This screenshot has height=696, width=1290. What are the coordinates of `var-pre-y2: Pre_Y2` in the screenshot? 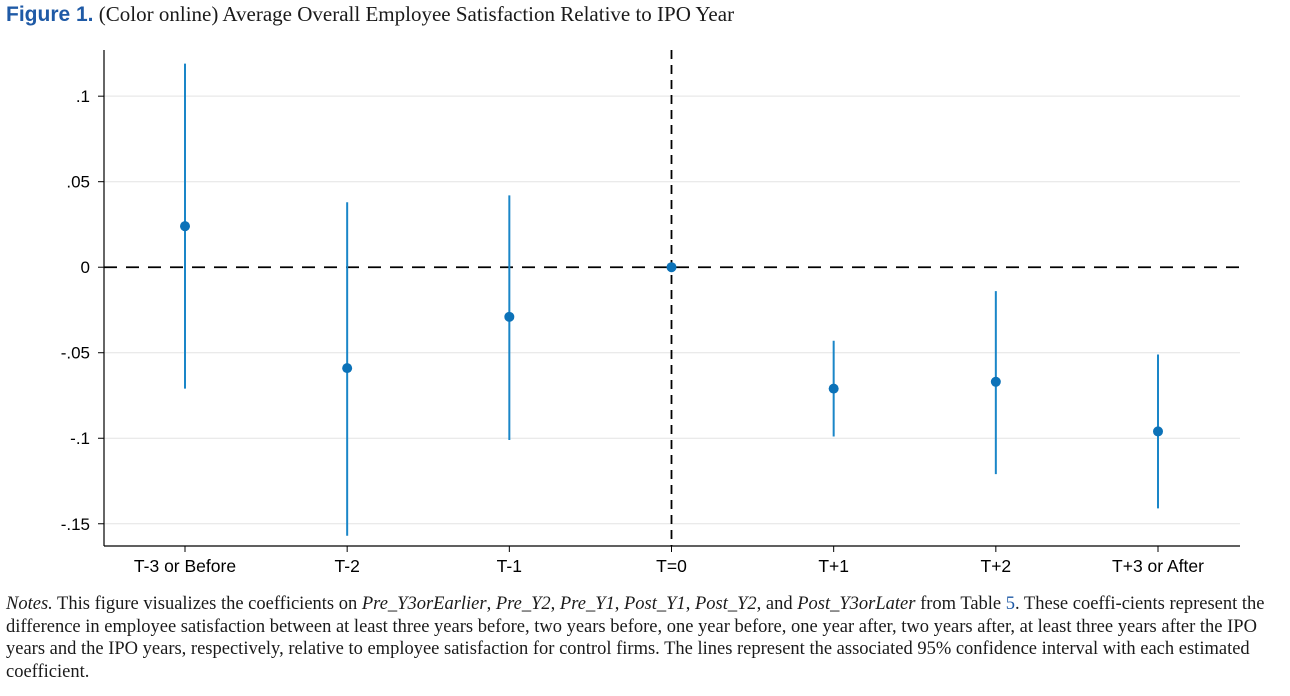 It's located at (523, 604).